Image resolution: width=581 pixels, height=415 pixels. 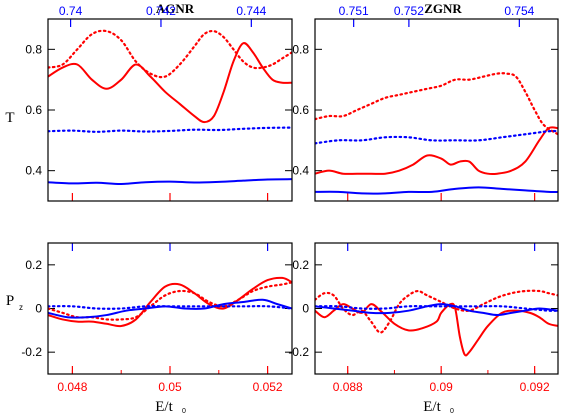 I want to click on top-tick-label: 0.754, so click(x=519, y=11).